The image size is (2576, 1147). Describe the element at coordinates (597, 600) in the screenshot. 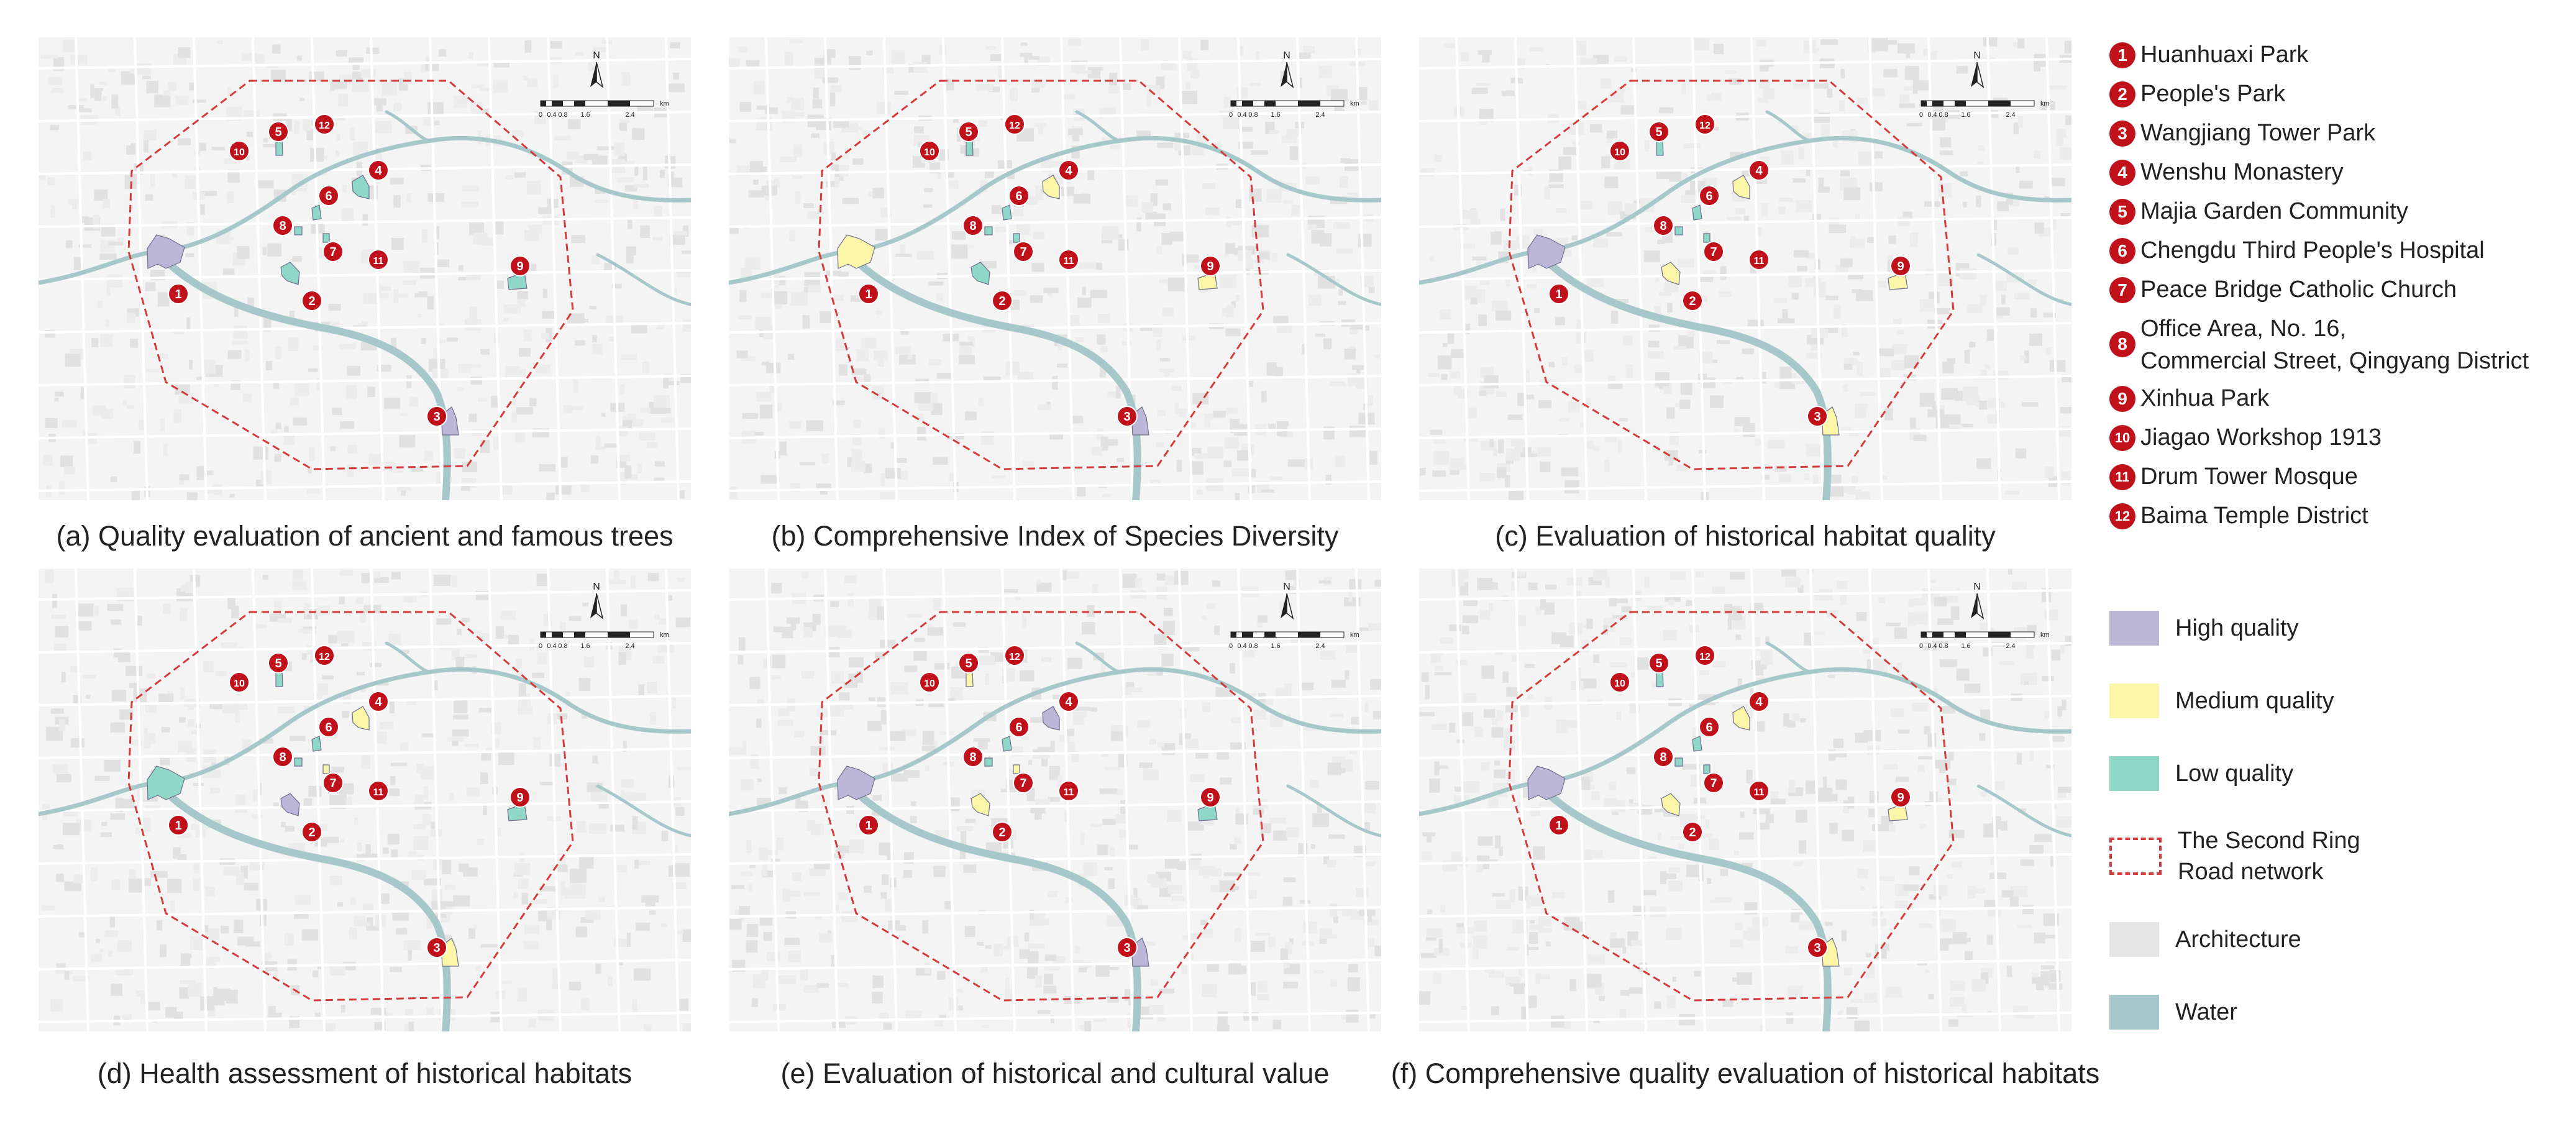

I see `north-arrow: N` at that location.